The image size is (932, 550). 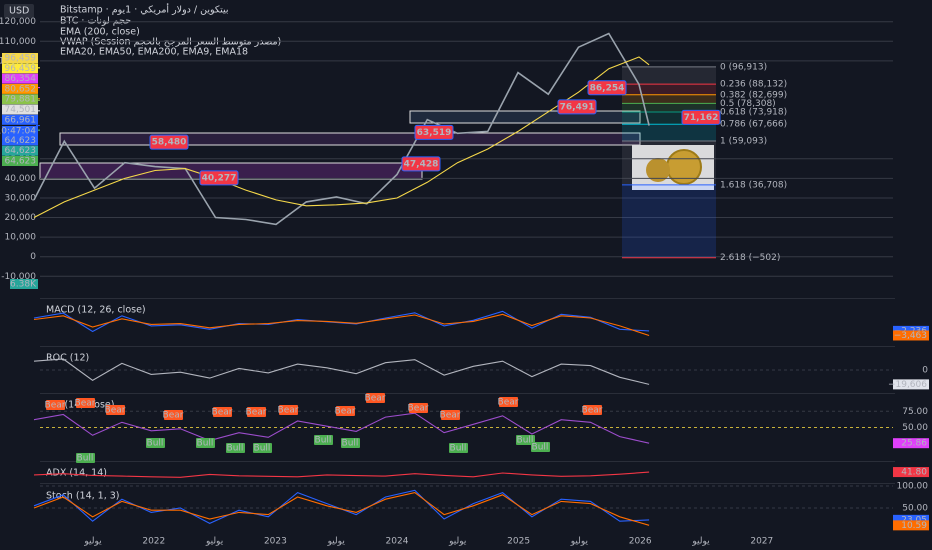 I want to click on x-tick-label: 2022, so click(x=153, y=542).